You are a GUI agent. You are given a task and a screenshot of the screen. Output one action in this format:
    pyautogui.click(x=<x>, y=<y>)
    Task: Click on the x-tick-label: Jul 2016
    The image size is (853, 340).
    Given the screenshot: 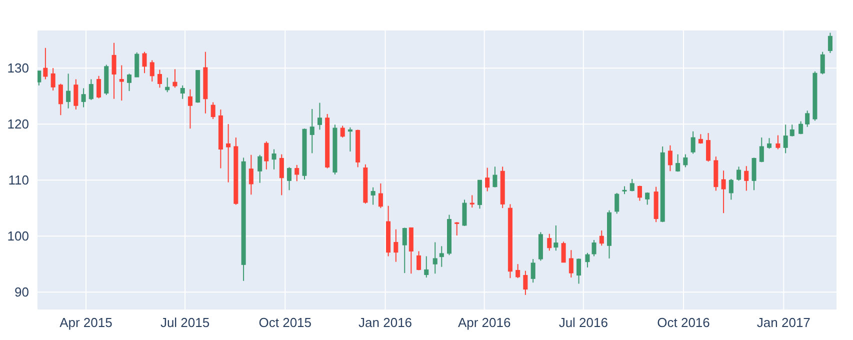 What is the action you would take?
    pyautogui.click(x=583, y=322)
    